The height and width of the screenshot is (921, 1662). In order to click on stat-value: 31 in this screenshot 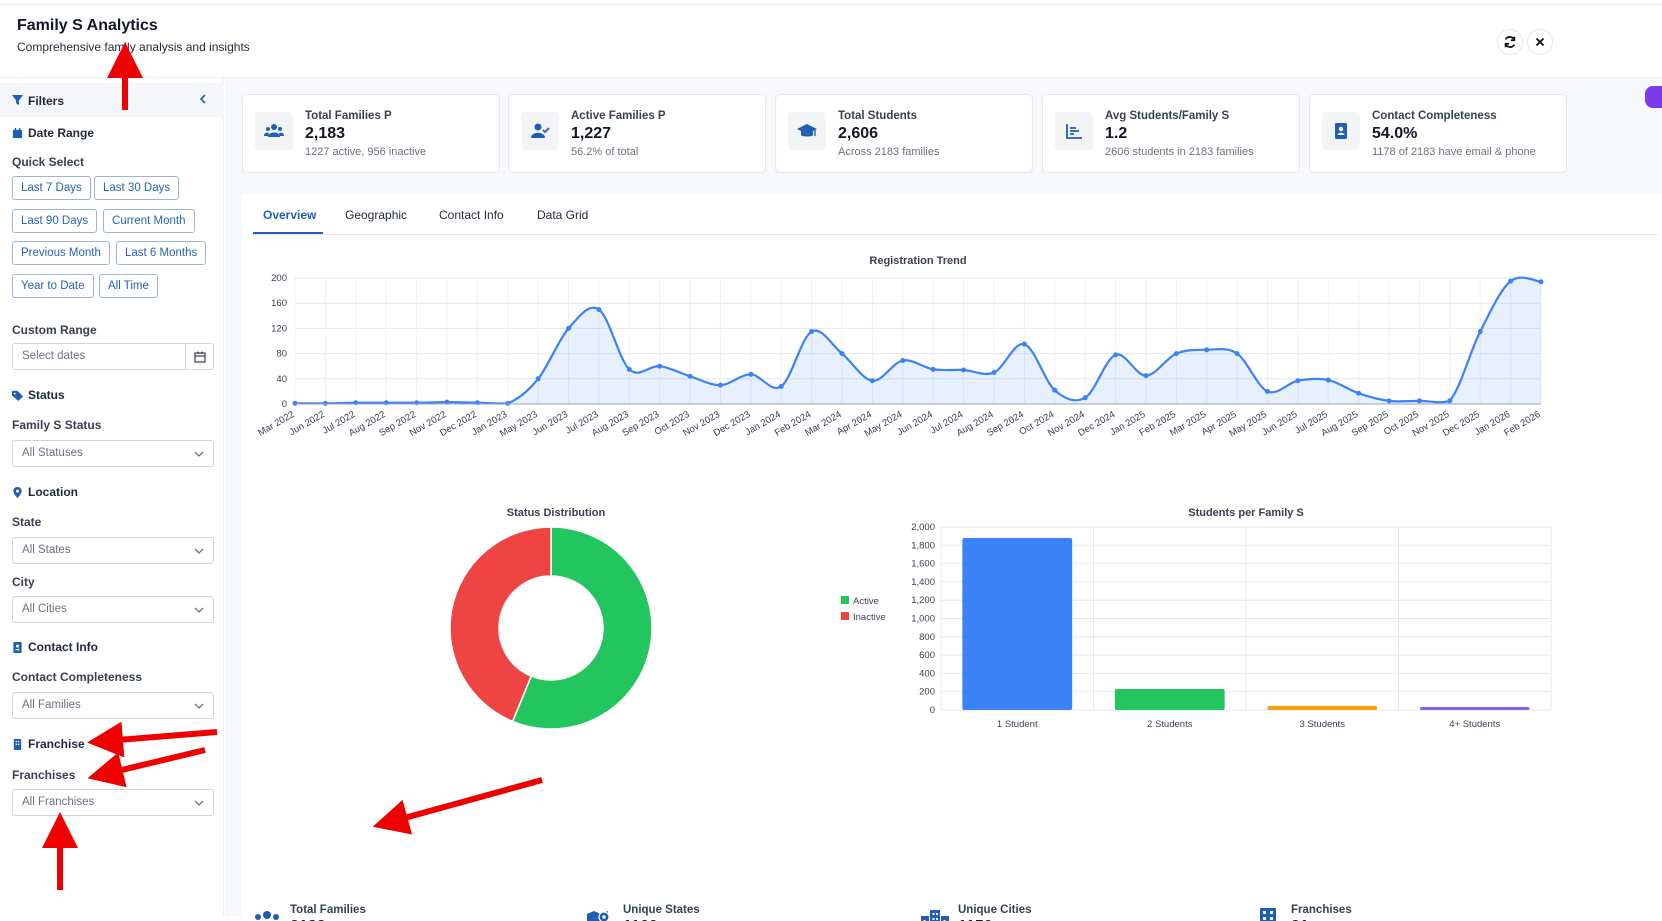, I will do `click(1321, 919)`.